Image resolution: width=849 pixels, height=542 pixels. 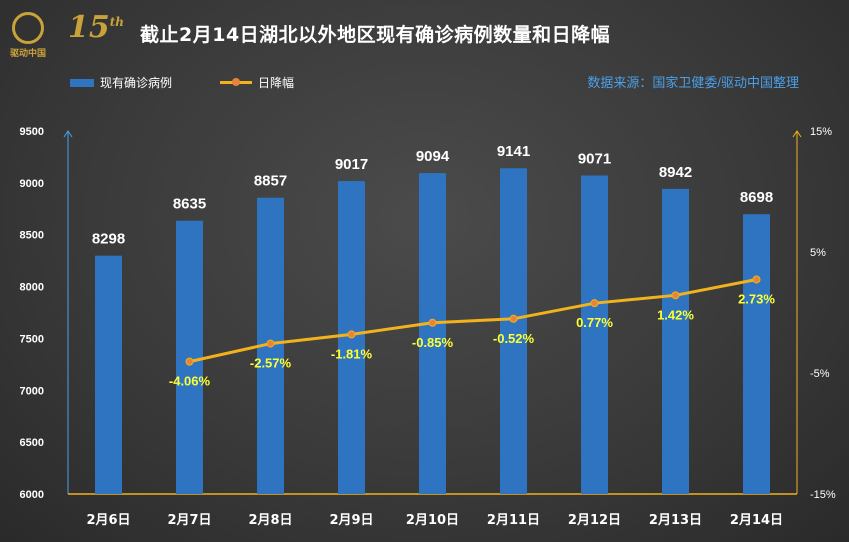 What do you see at coordinates (818, 253) in the screenshot?
I see `y-right-tick-label: 5%` at bounding box center [818, 253].